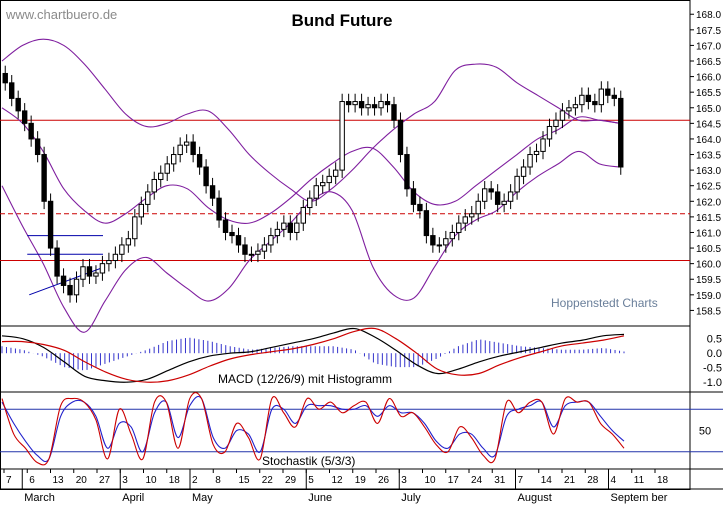 Image resolution: width=723 pixels, height=509 pixels. Describe the element at coordinates (133, 498) in the screenshot. I see `month-label: April` at that location.